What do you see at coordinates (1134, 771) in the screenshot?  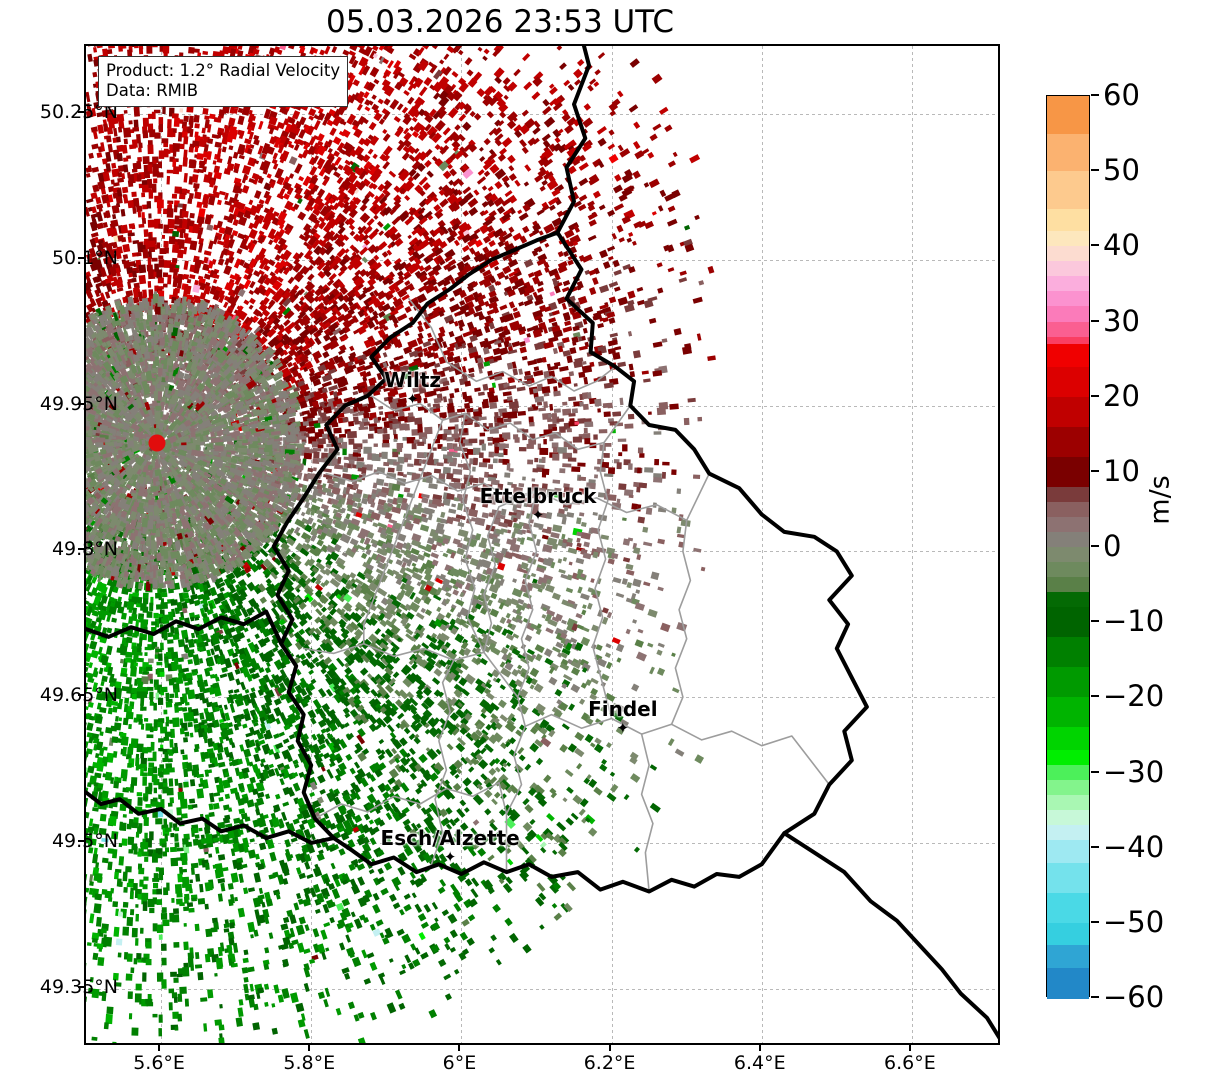 I see `colorbar-tick-label: −30` at bounding box center [1134, 771].